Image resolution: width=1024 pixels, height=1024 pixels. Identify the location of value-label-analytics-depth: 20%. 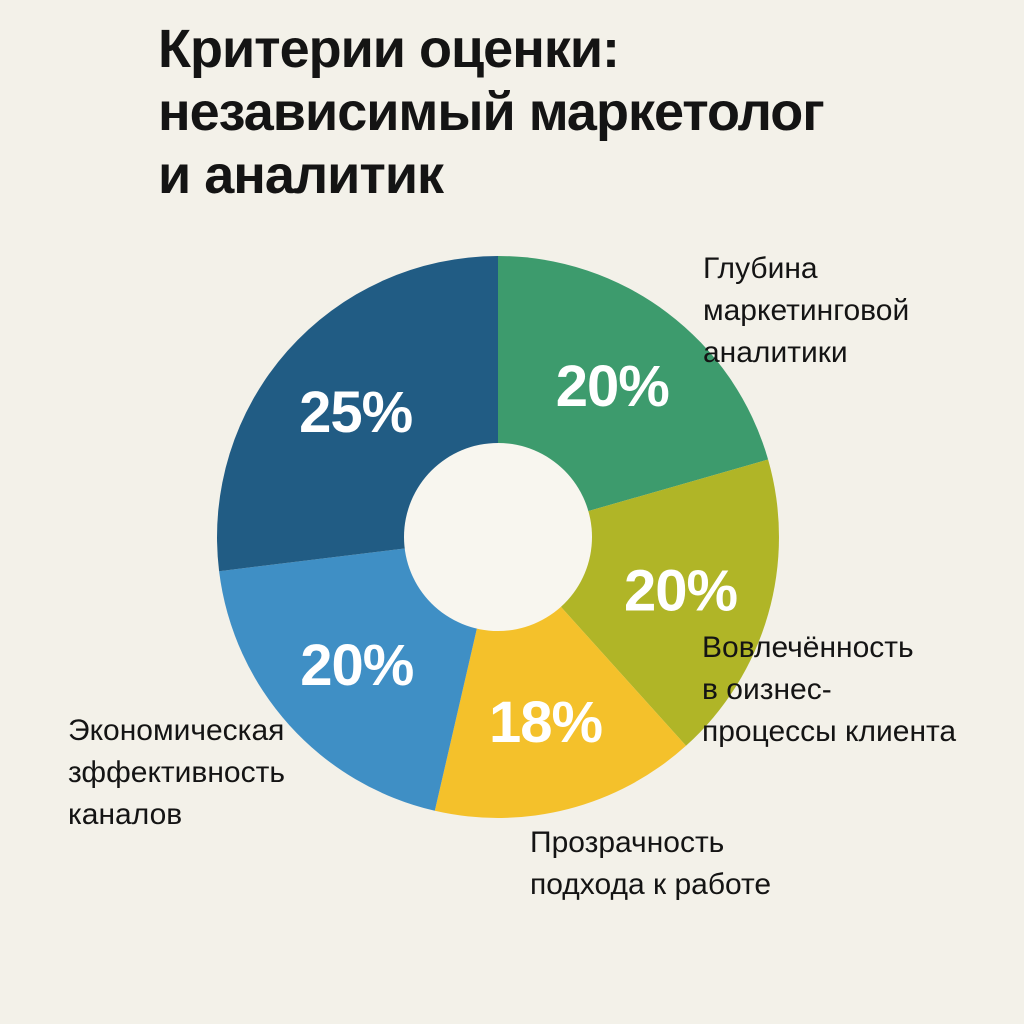
(613, 386).